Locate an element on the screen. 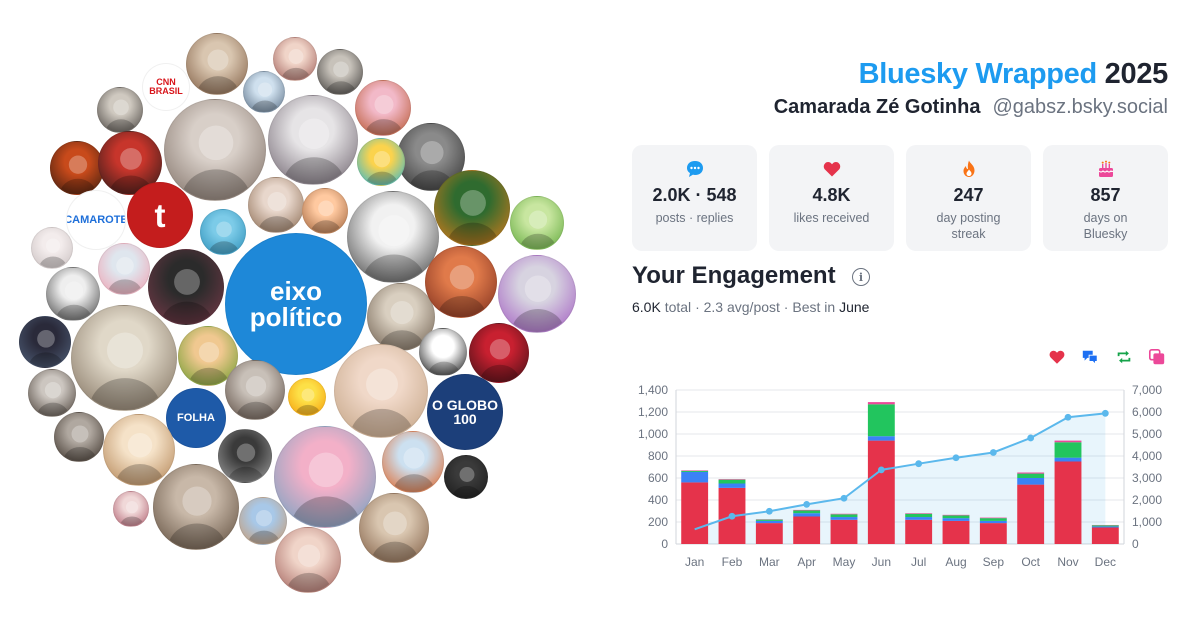 This screenshot has height=630, width=1200. stat-card-likes: 4.8K likes received is located at coordinates (831, 198).